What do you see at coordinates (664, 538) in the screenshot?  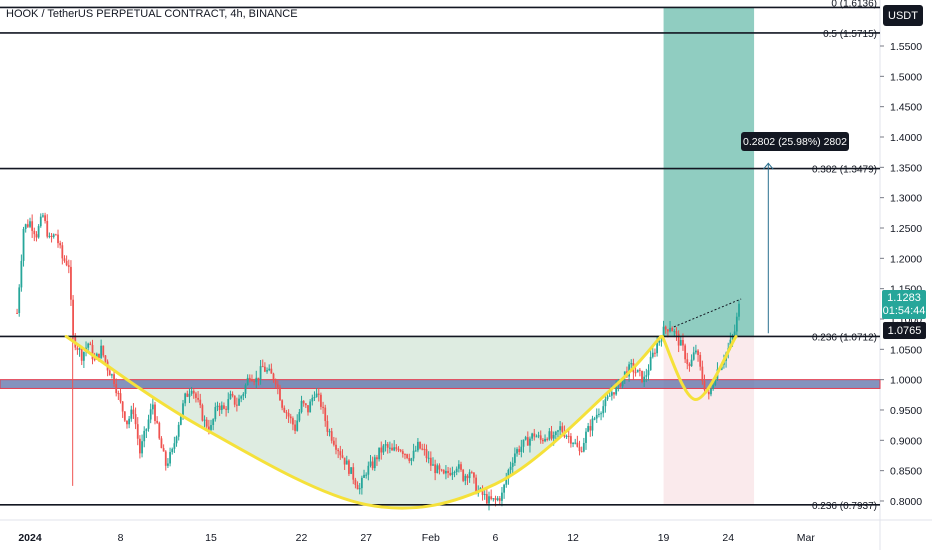 I see `x-tick-label: 19` at bounding box center [664, 538].